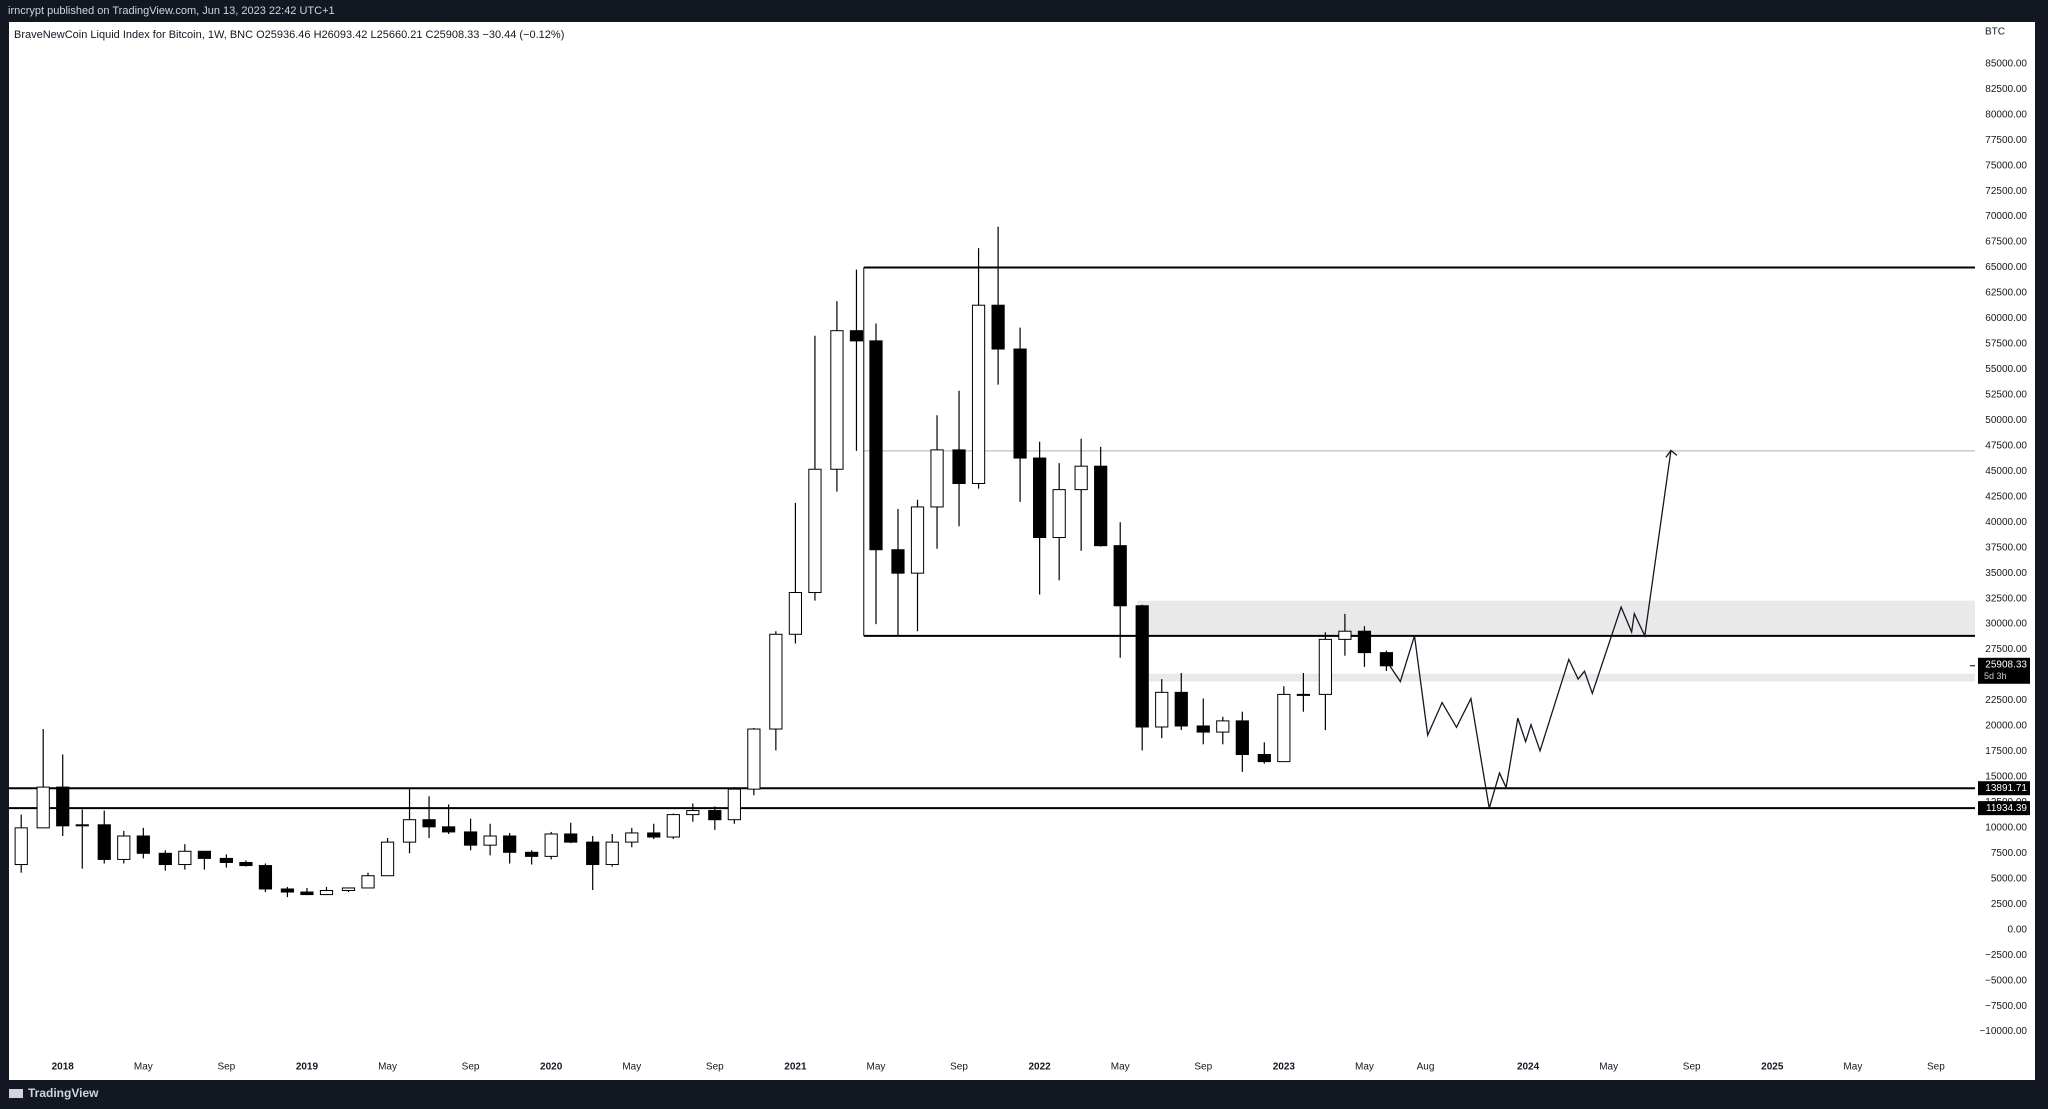 Image resolution: width=2048 pixels, height=1109 pixels. Describe the element at coordinates (2006, 1006) in the screenshot. I see `y-tick-label: −7500.00` at that location.